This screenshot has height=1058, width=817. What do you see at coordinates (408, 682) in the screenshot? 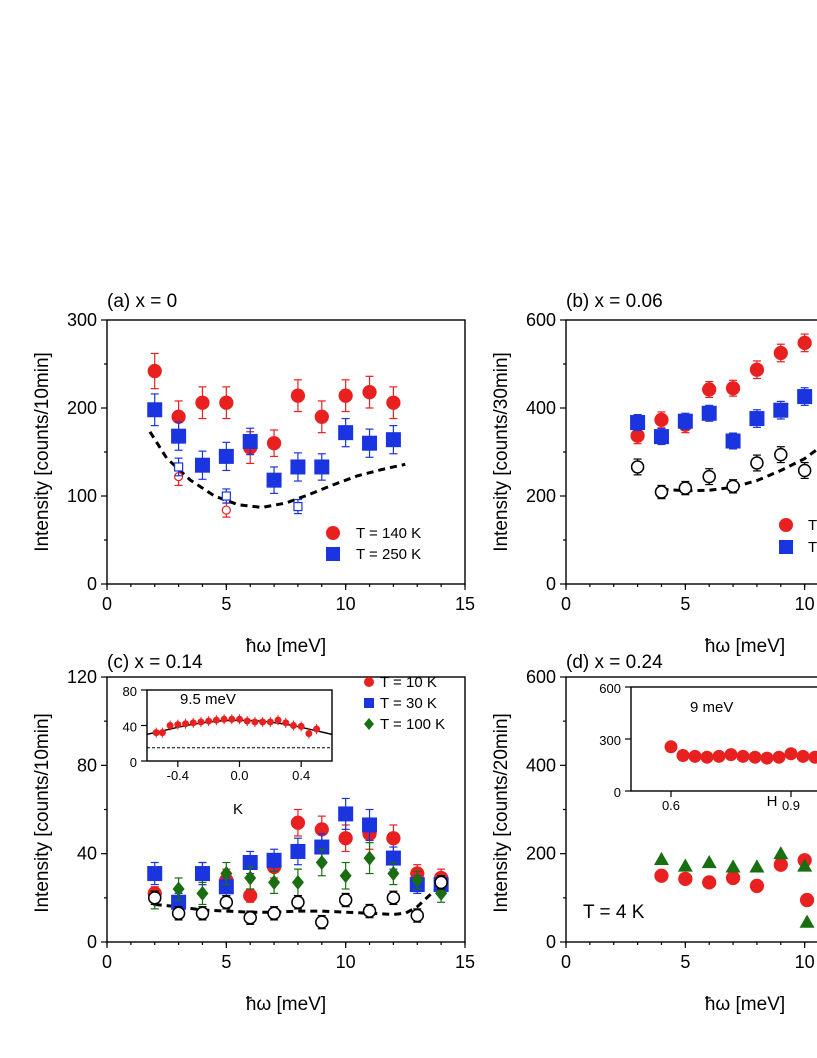
I see `panel-c-legend-label-1: T = 10 K` at bounding box center [408, 682].